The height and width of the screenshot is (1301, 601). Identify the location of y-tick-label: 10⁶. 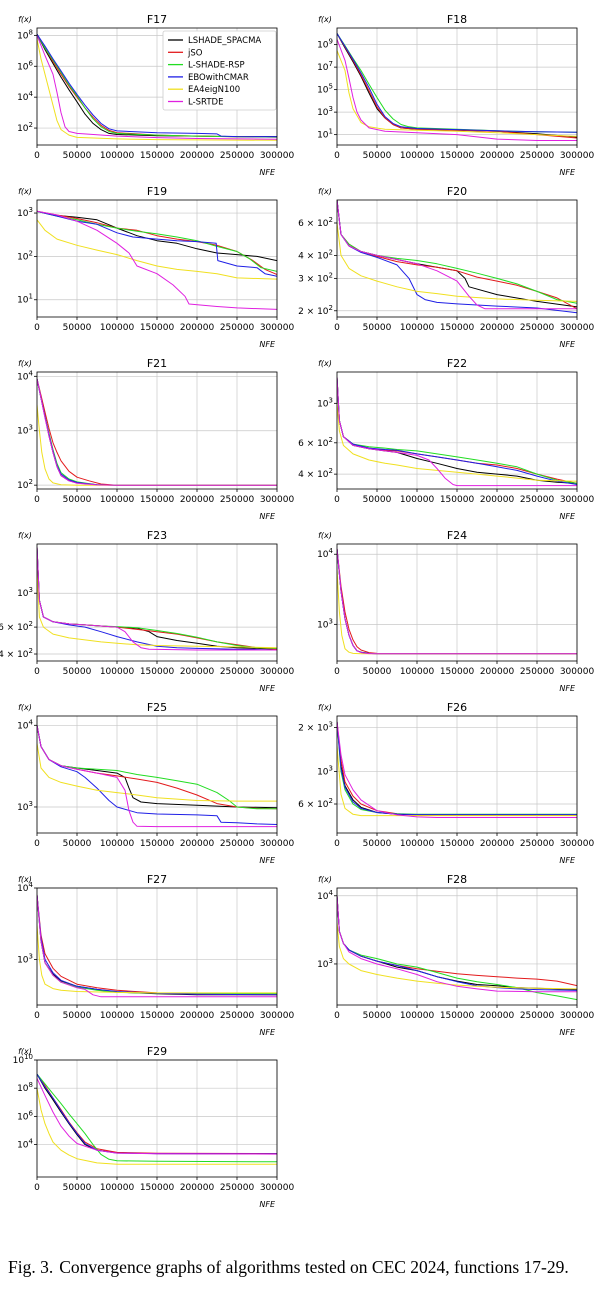
(25, 1115).